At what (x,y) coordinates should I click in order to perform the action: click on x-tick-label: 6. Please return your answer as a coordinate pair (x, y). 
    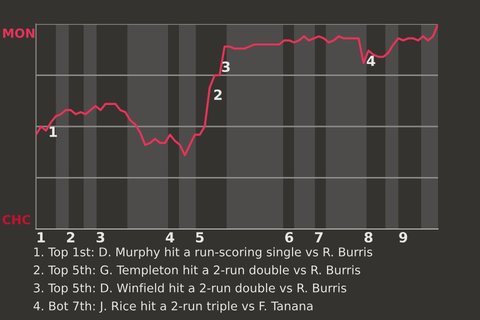
    Looking at the image, I should click on (289, 237).